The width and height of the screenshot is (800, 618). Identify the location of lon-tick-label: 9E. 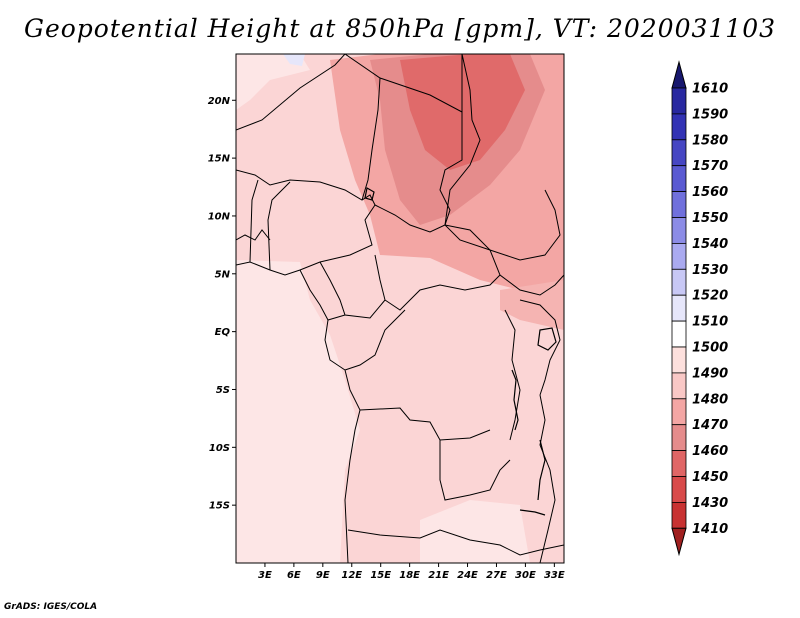
(323, 575).